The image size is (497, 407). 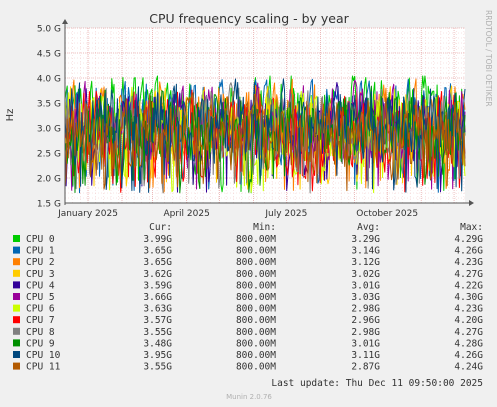 I want to click on rrdtool-credit: RRDTOOL / TOBI OETIKER, so click(x=488, y=58).